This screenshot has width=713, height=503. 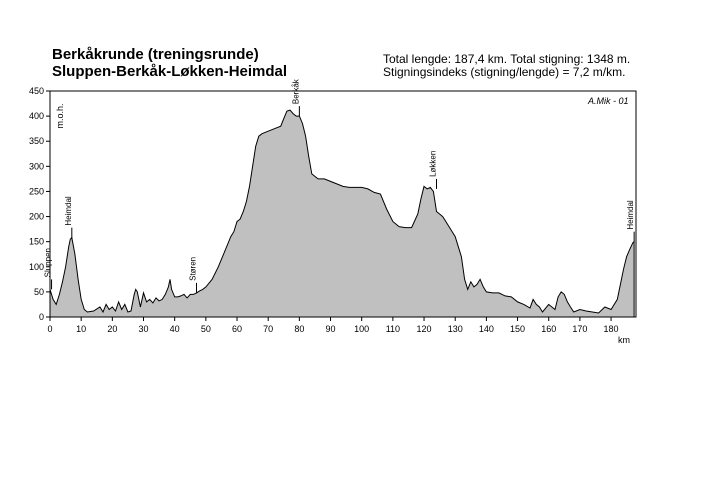 I want to click on x-tick-label: 40, so click(x=175, y=329).